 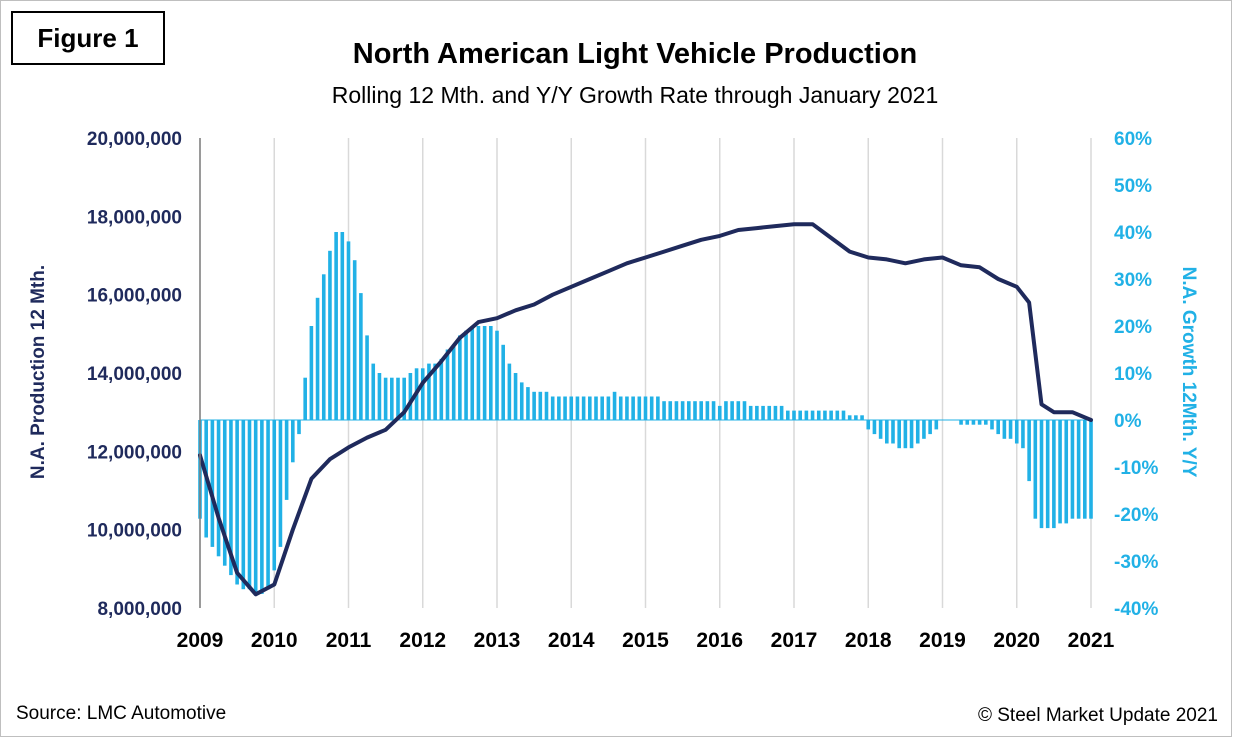 I want to click on x-tick-label: 2014, so click(x=571, y=640).